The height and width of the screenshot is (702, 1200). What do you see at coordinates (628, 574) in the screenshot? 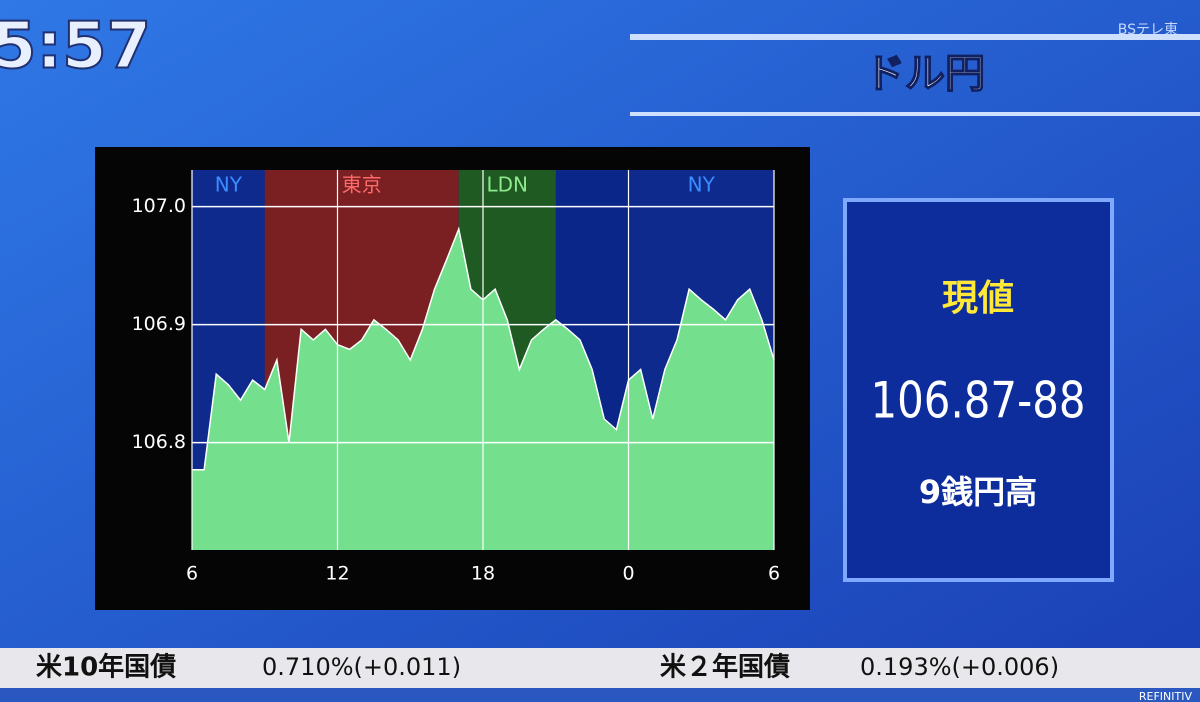
I see `x-tick-label: 0` at bounding box center [628, 574].